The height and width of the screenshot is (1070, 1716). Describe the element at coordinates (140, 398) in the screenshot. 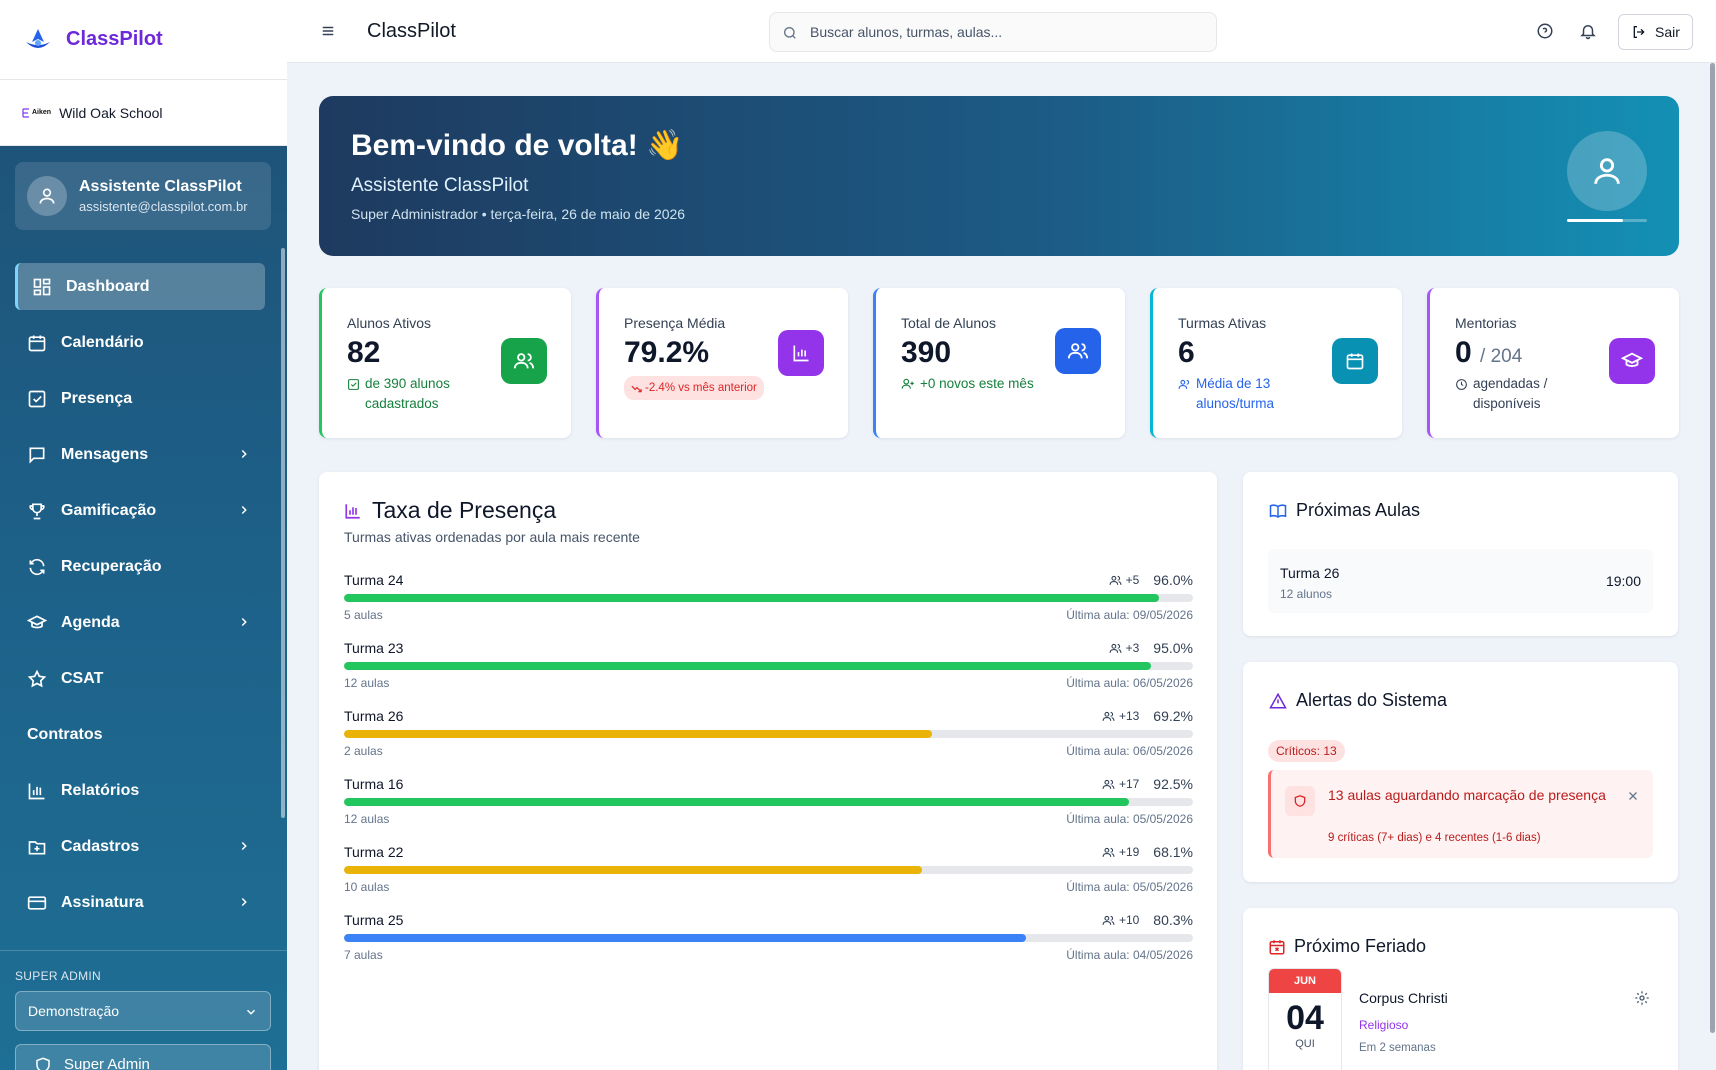

I see `sidebar-item-presenca: Presença` at that location.